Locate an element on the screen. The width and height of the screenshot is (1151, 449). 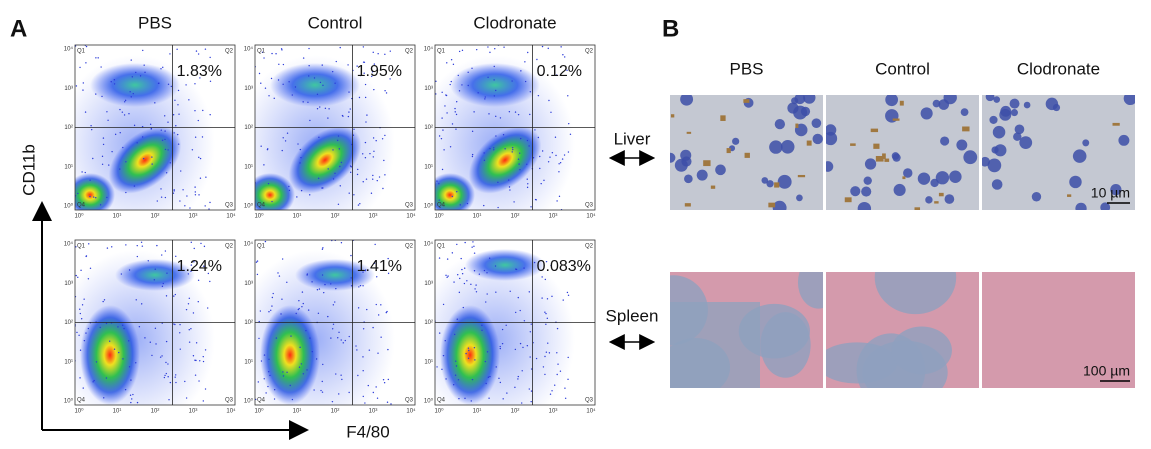
x-tick-label: 10⁴ is located at coordinates (591, 216).